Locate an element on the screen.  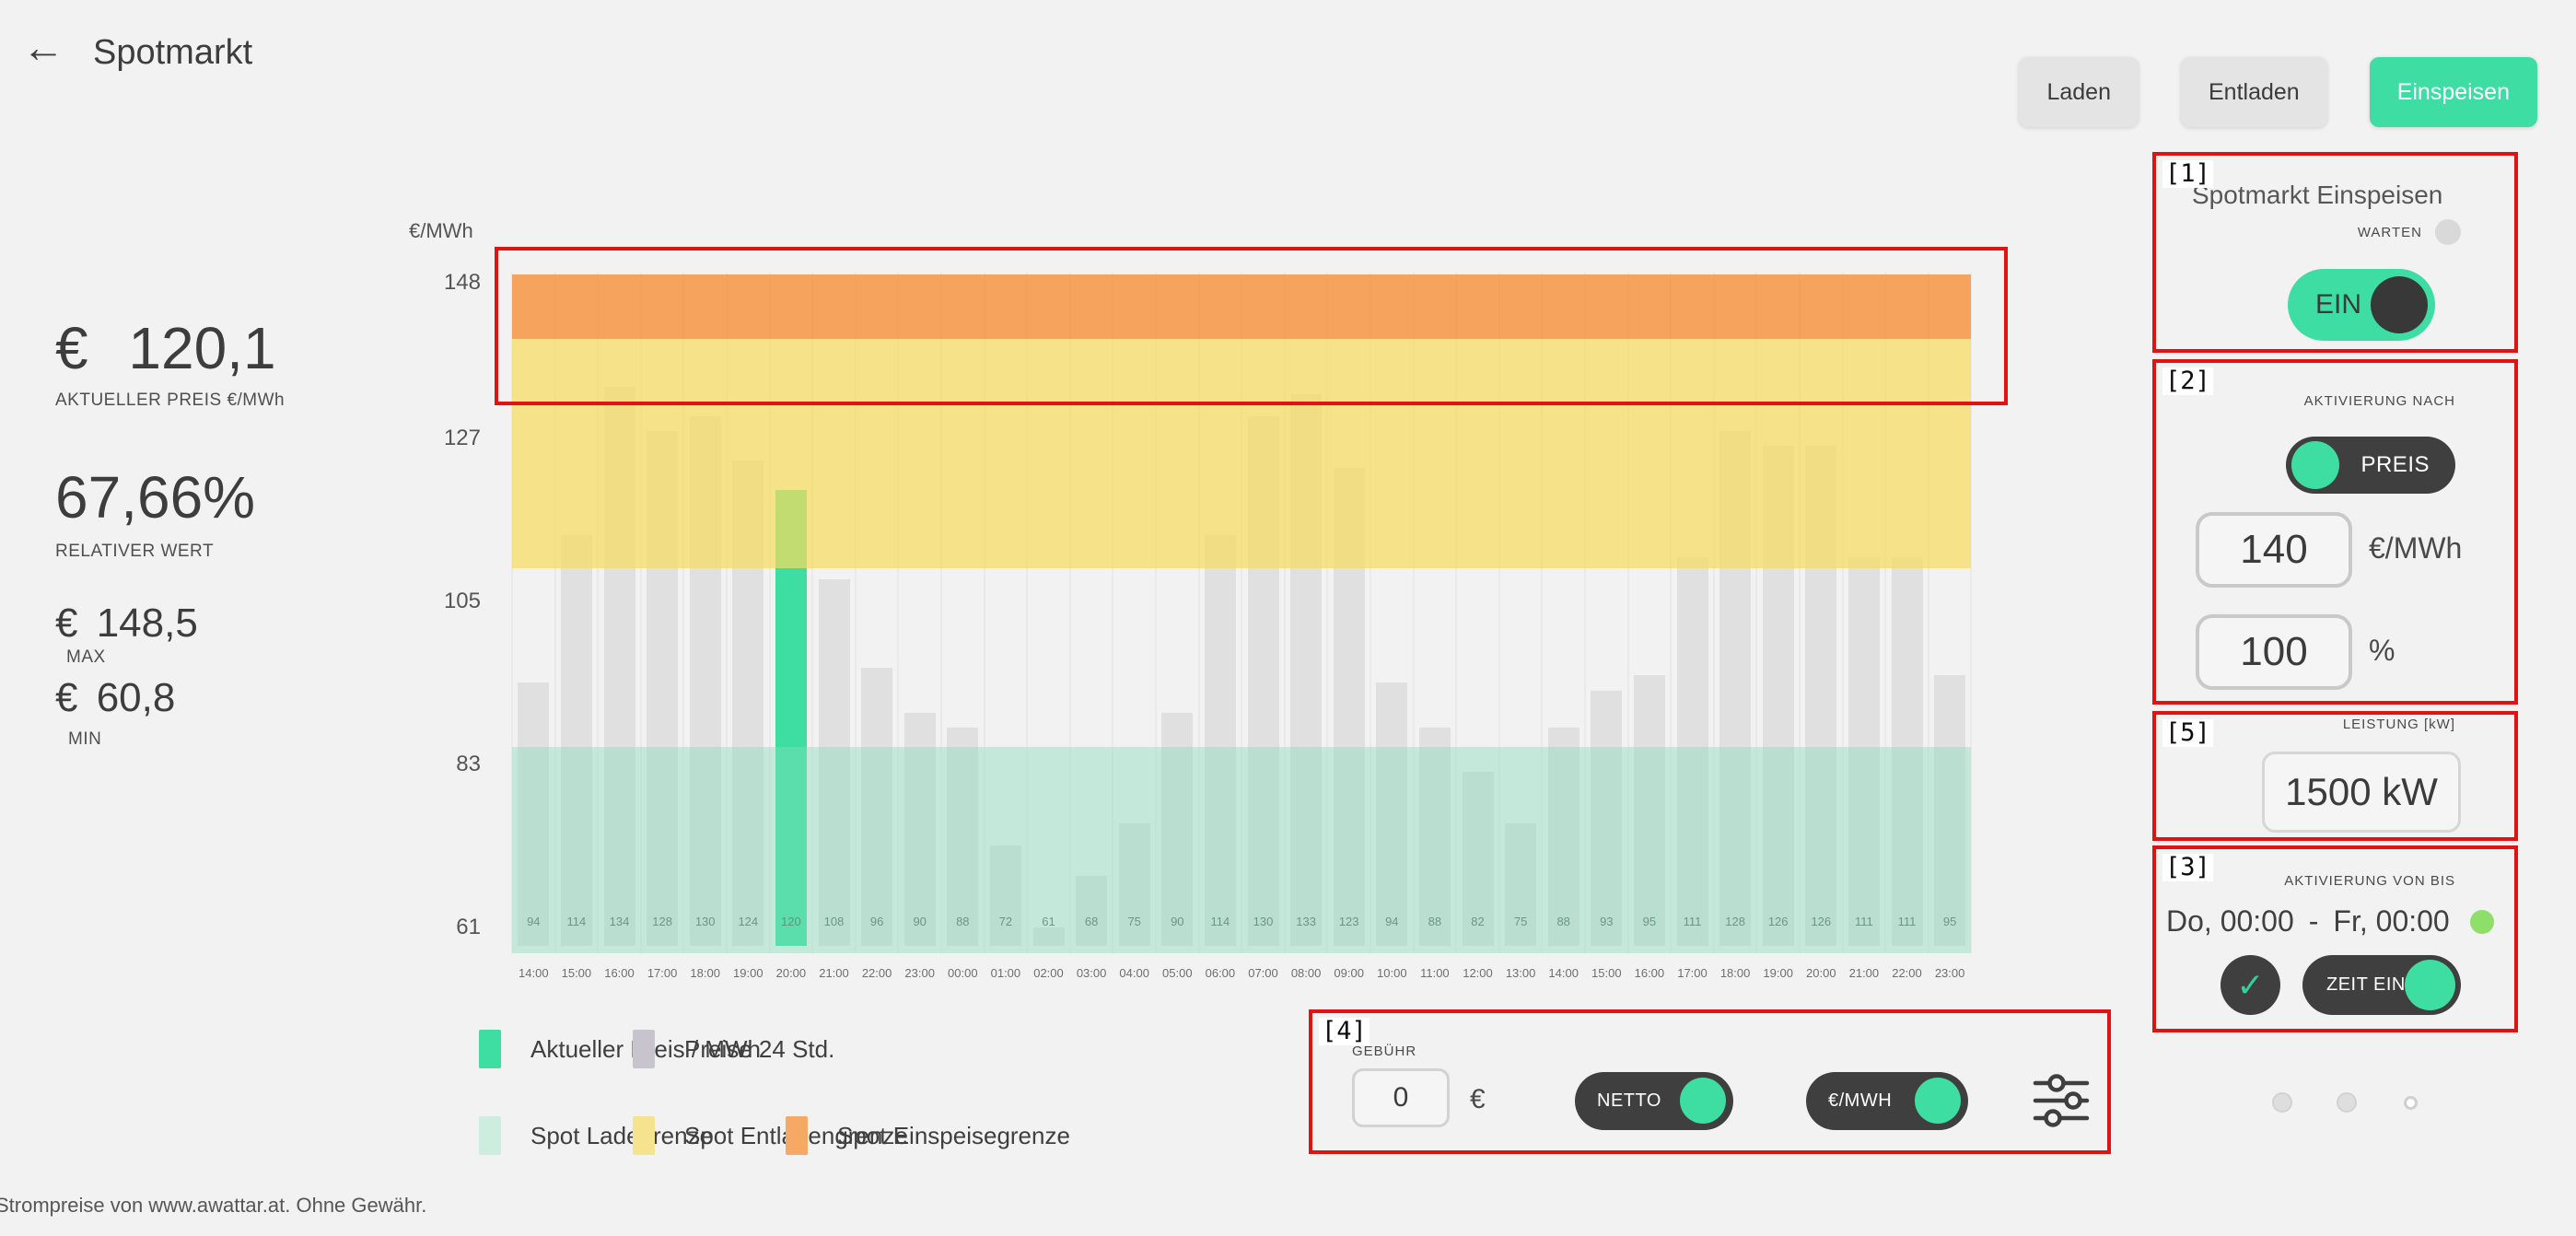
bar-value-label: 134 is located at coordinates (619, 921).